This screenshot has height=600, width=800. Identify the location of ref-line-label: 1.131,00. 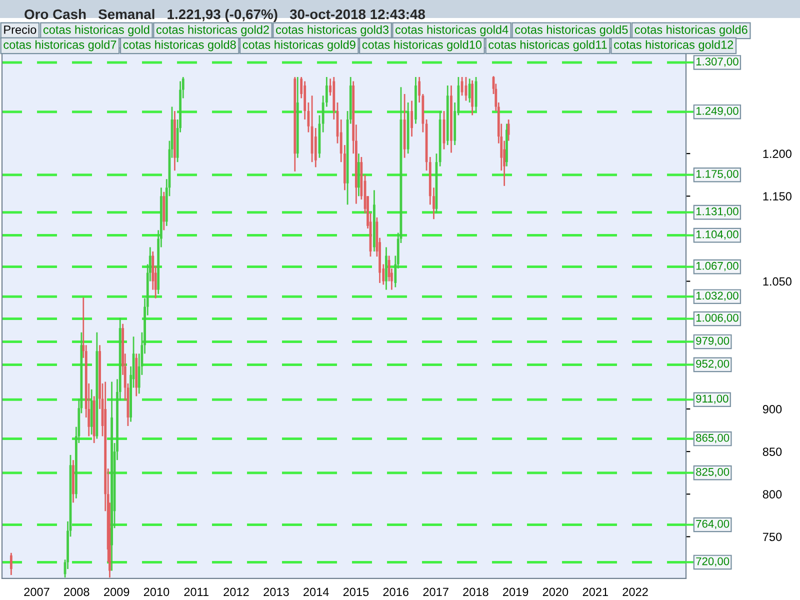
(717, 212).